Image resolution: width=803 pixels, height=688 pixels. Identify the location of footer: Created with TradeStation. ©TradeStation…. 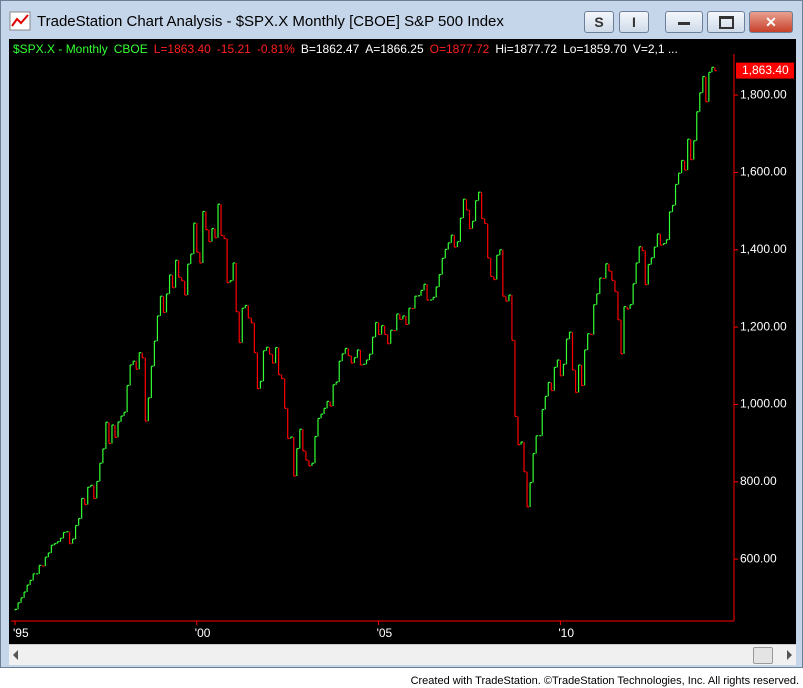
(604, 681).